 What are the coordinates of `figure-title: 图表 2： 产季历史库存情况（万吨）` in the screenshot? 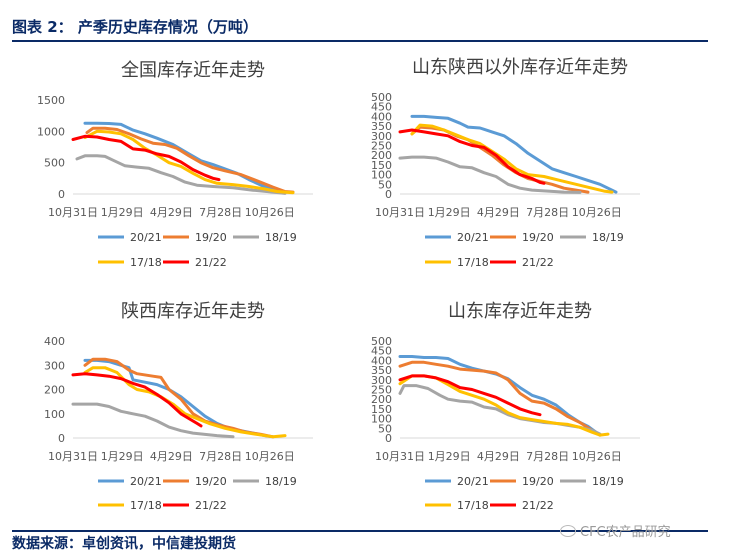 It's located at (135, 26).